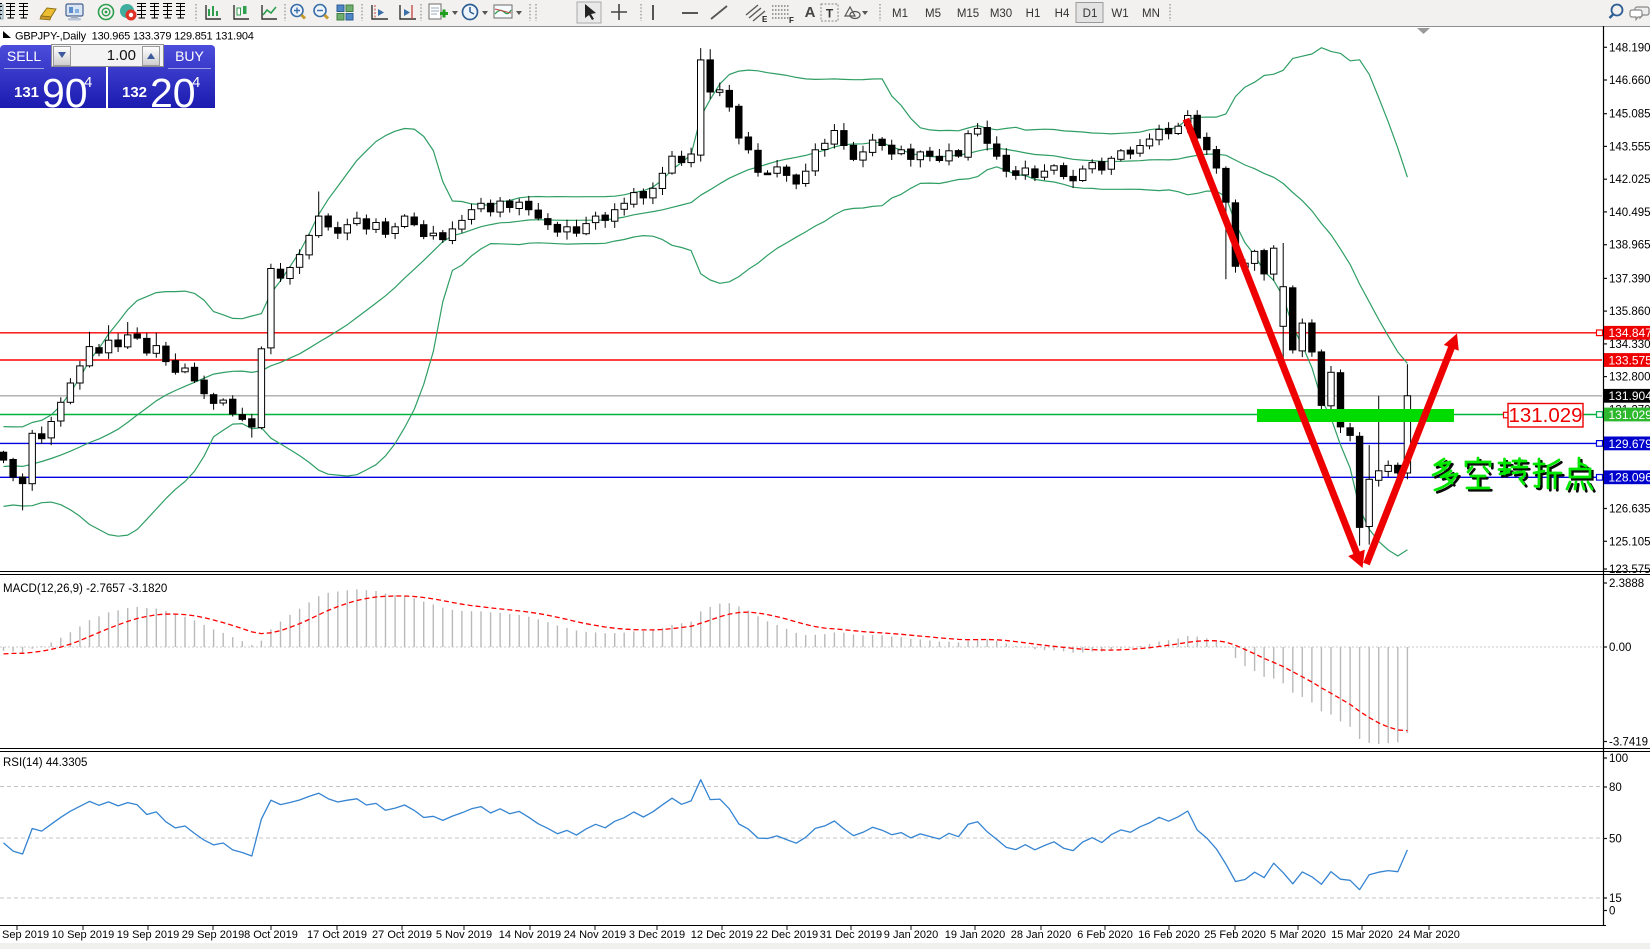 The height and width of the screenshot is (949, 1650). Describe the element at coordinates (148, 935) in the screenshot. I see `svg-text: 19 Sep 2019` at that location.